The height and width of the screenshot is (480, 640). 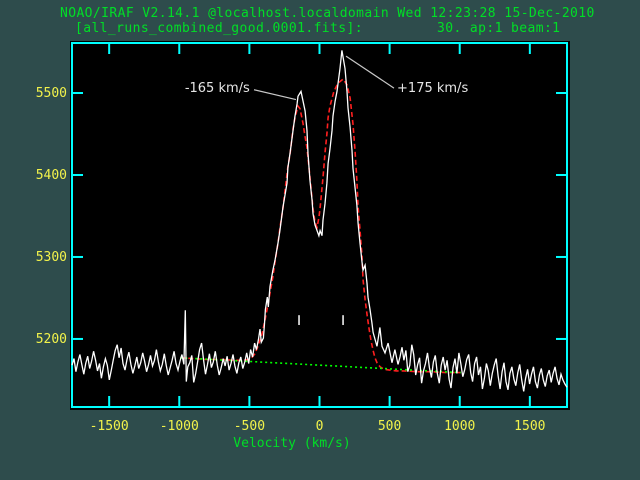 What do you see at coordinates (291, 443) in the screenshot?
I see `x-axis-label: Velocity (km/s)` at bounding box center [291, 443].